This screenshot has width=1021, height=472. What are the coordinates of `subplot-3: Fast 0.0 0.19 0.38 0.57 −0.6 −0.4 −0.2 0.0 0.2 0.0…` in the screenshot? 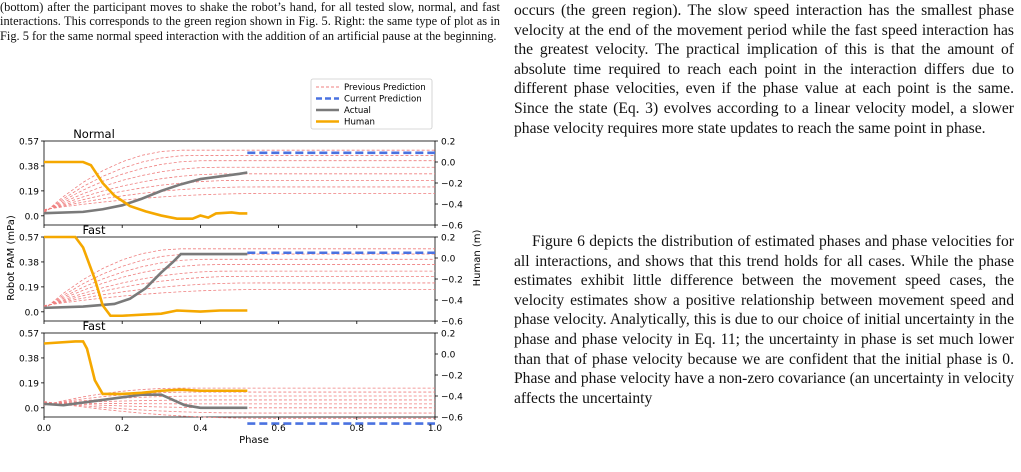 It's located at (241, 376).